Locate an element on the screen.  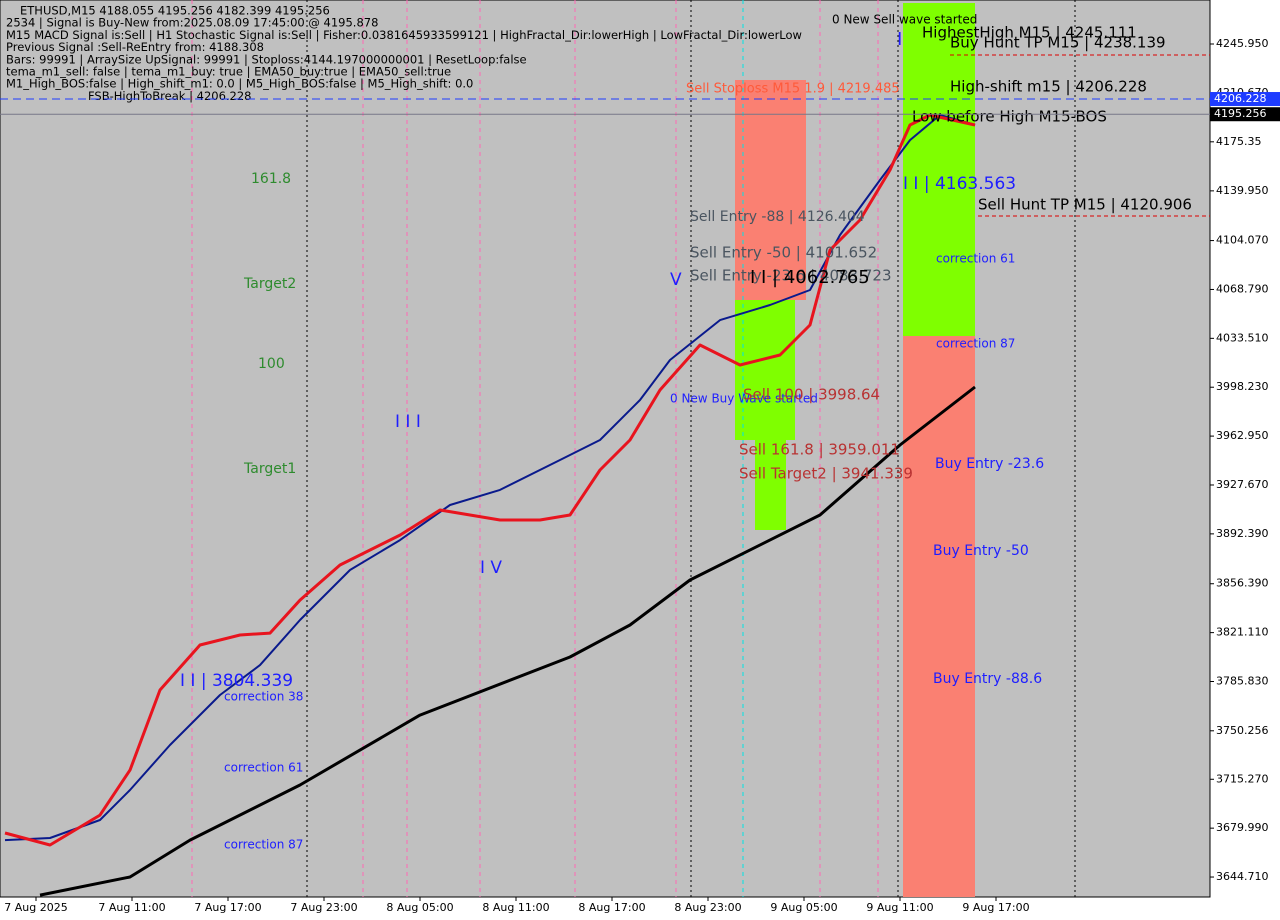
y-tick-label: 4068.790 is located at coordinates (1242, 288).